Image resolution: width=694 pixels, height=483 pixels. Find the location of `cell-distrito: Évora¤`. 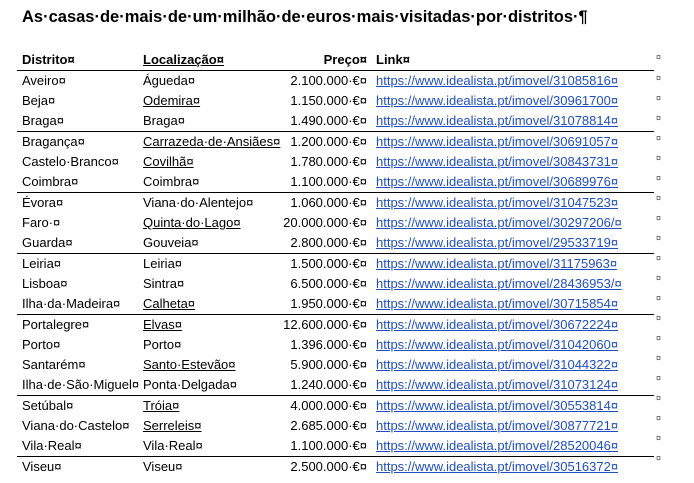

cell-distrito: Évora¤ is located at coordinates (43, 202).